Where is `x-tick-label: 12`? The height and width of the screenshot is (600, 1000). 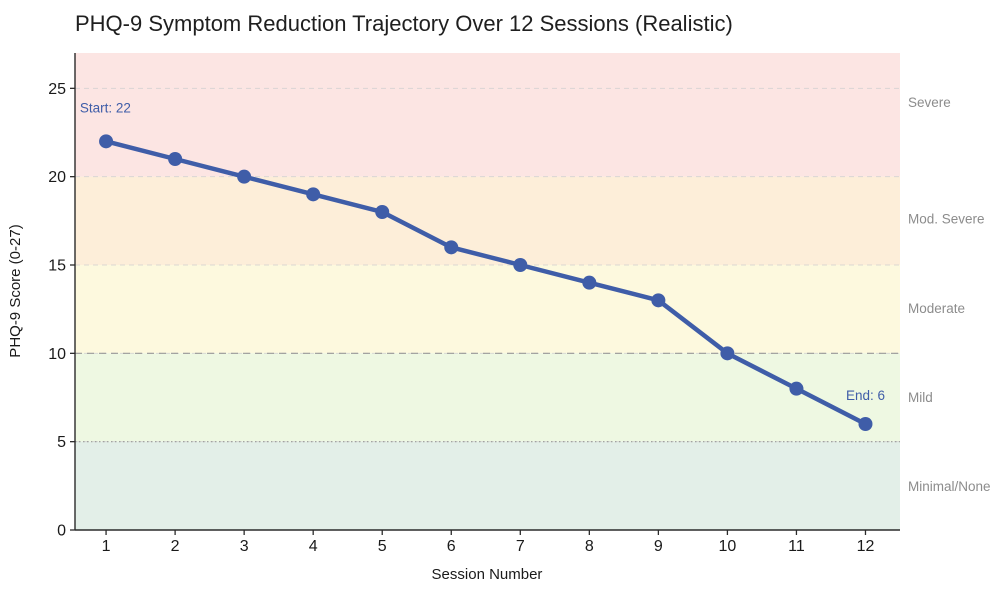
x-tick-label: 12 is located at coordinates (866, 546).